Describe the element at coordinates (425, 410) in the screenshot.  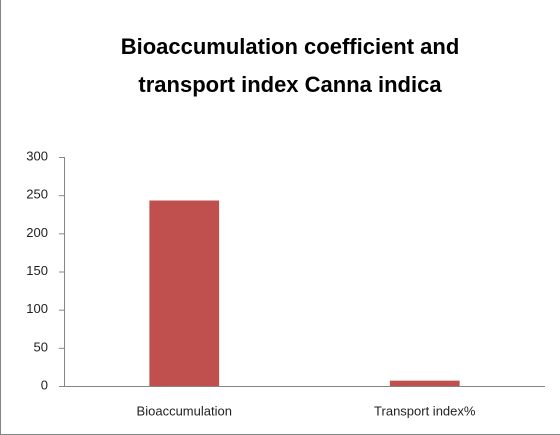
I see `x-tick-label: Transport index%` at that location.